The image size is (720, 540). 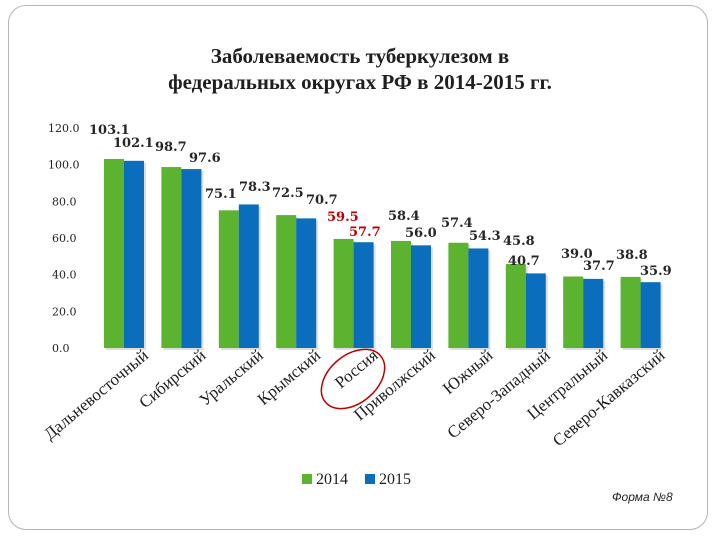 What do you see at coordinates (64, 128) in the screenshot?
I see `y-tick-label: 120.0` at bounding box center [64, 128].